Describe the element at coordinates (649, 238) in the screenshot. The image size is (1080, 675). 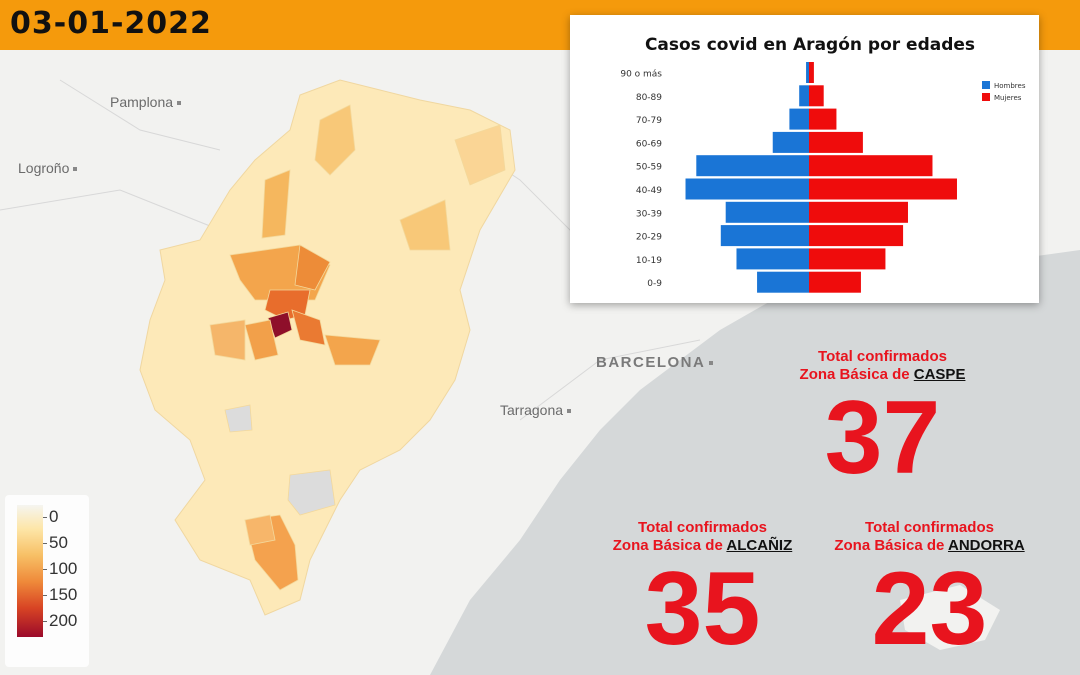
I see `age-label: 20-29` at that location.